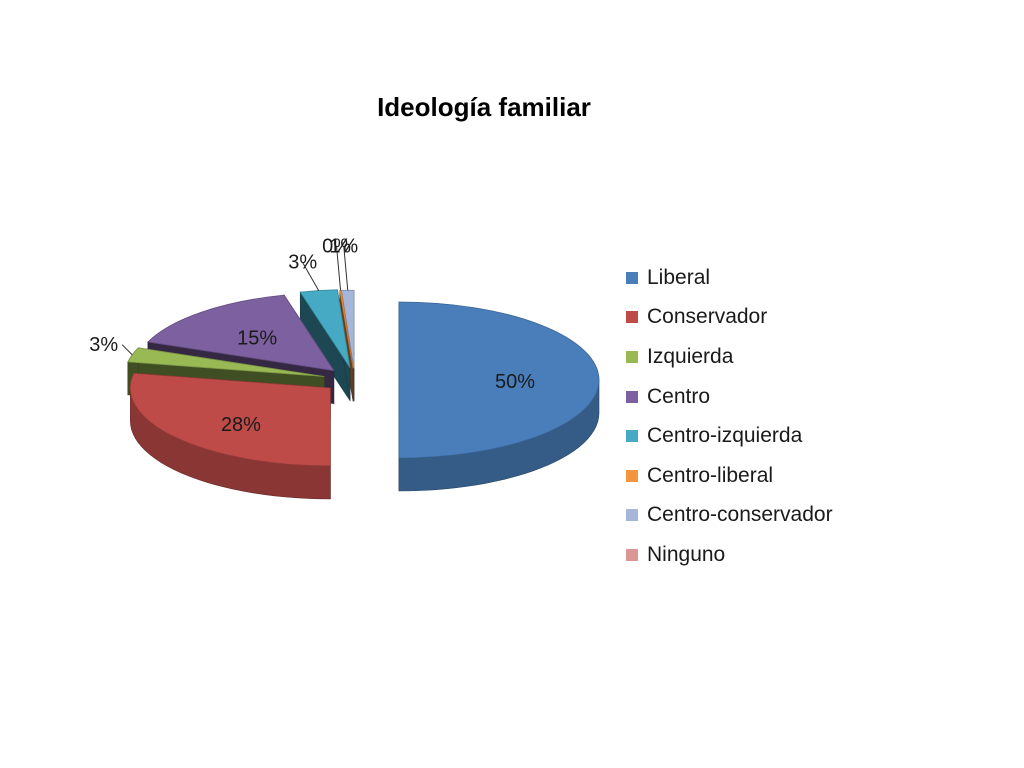  I want to click on data-label-centro: 15%, so click(257, 339).